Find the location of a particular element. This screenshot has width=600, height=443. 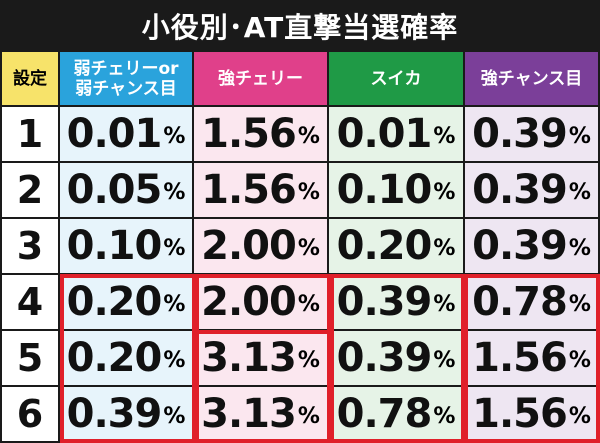

header-weak-cherry-weak-chance: 弱チェリーor 弱チャンス目 is located at coordinates (126, 79).